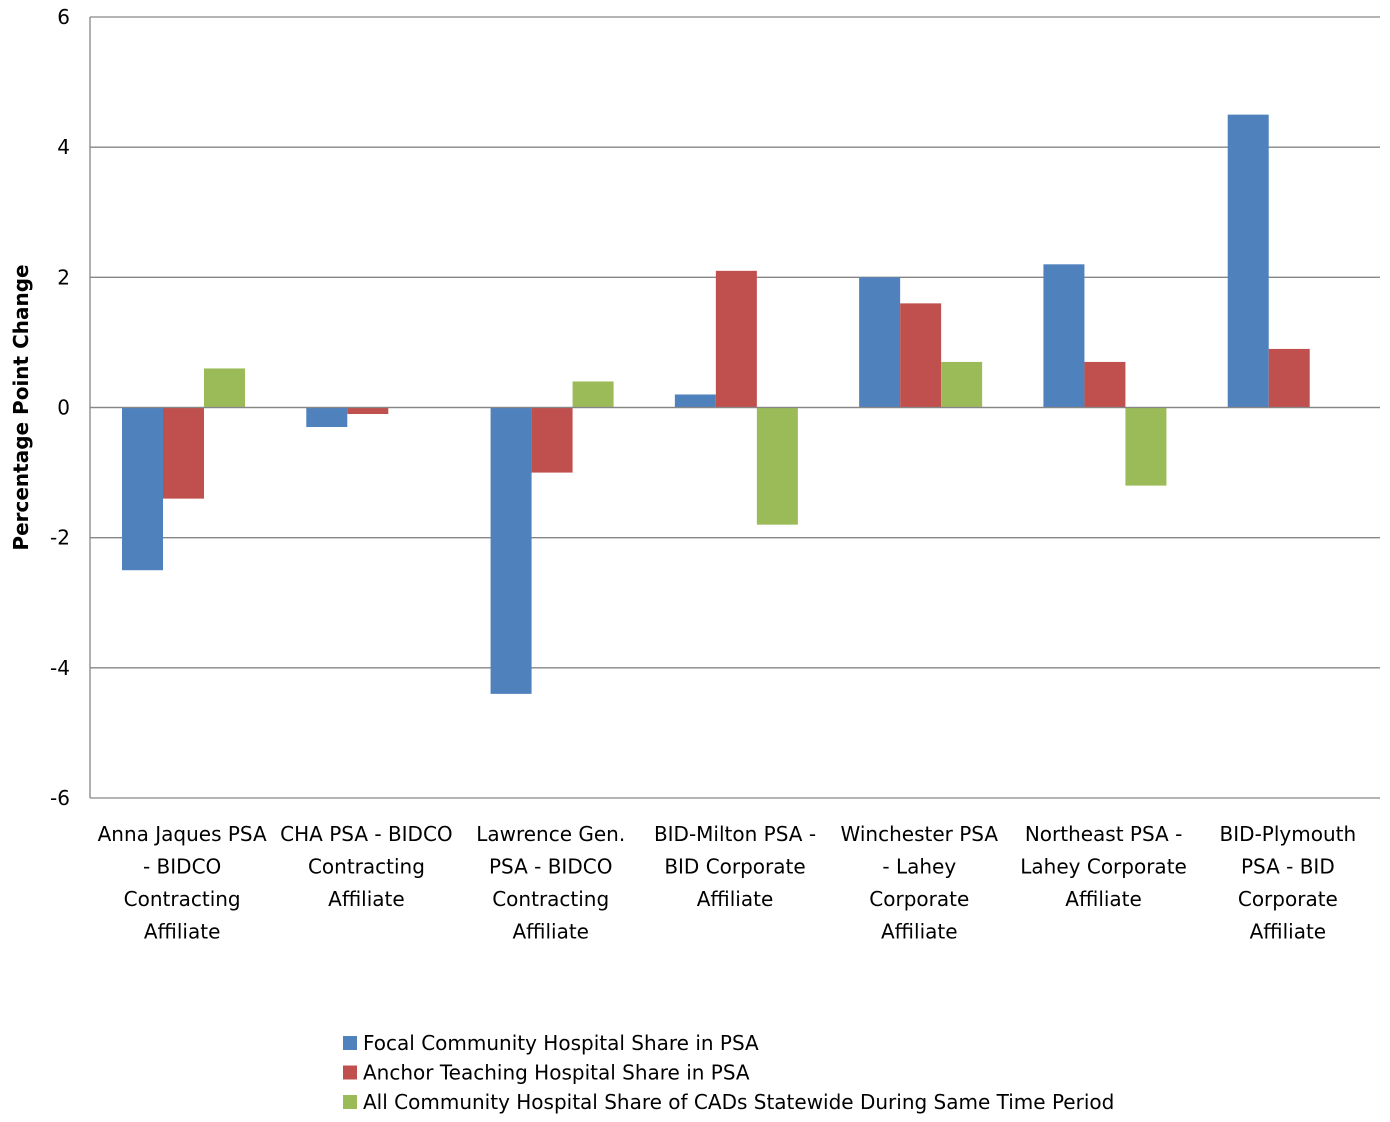  I want to click on legend-label: Anchor Teaching Hospital Share in PSA, so click(556, 1073).